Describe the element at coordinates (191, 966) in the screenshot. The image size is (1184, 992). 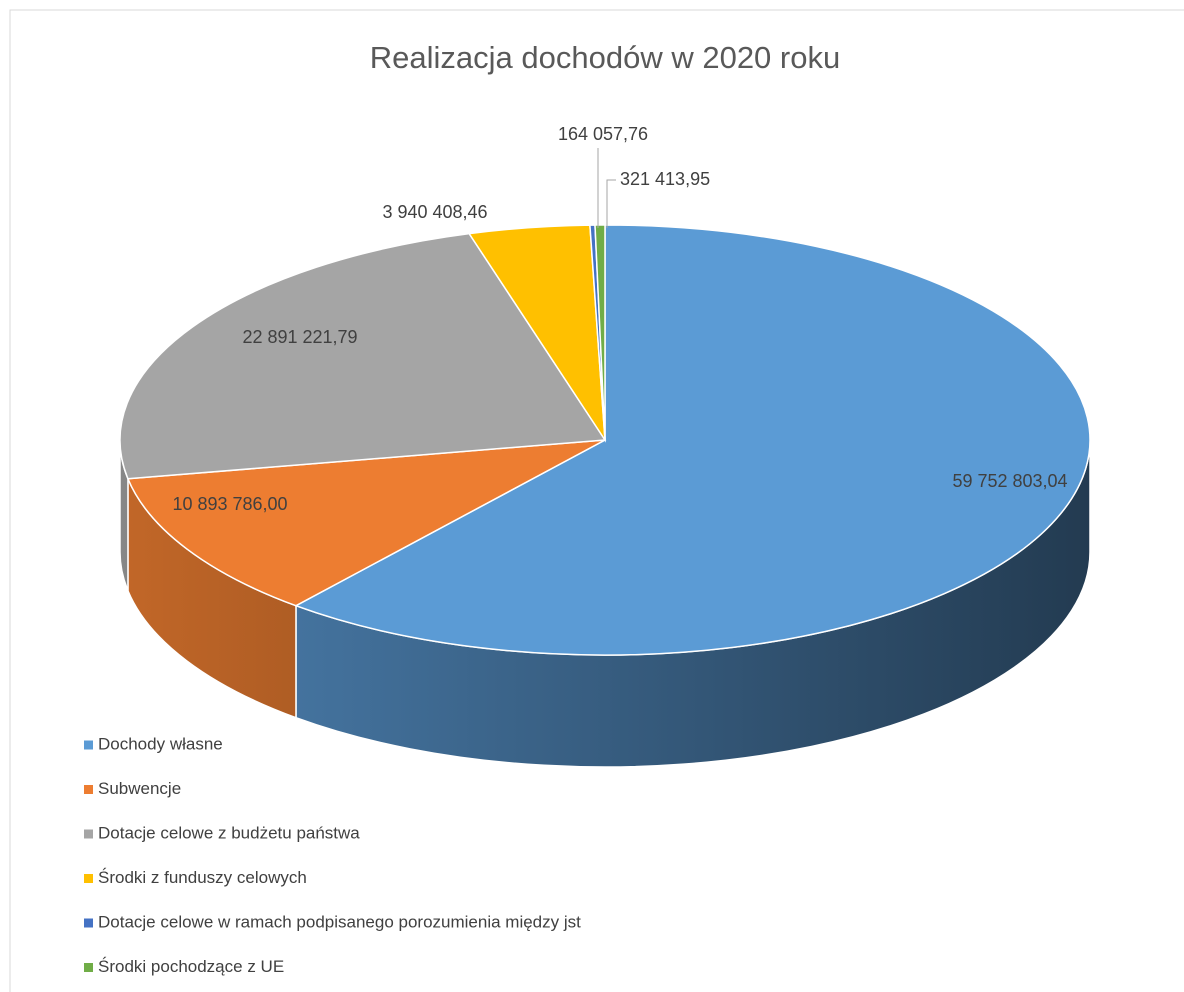
I see `legend-label: Środki pochodzące z UE` at that location.